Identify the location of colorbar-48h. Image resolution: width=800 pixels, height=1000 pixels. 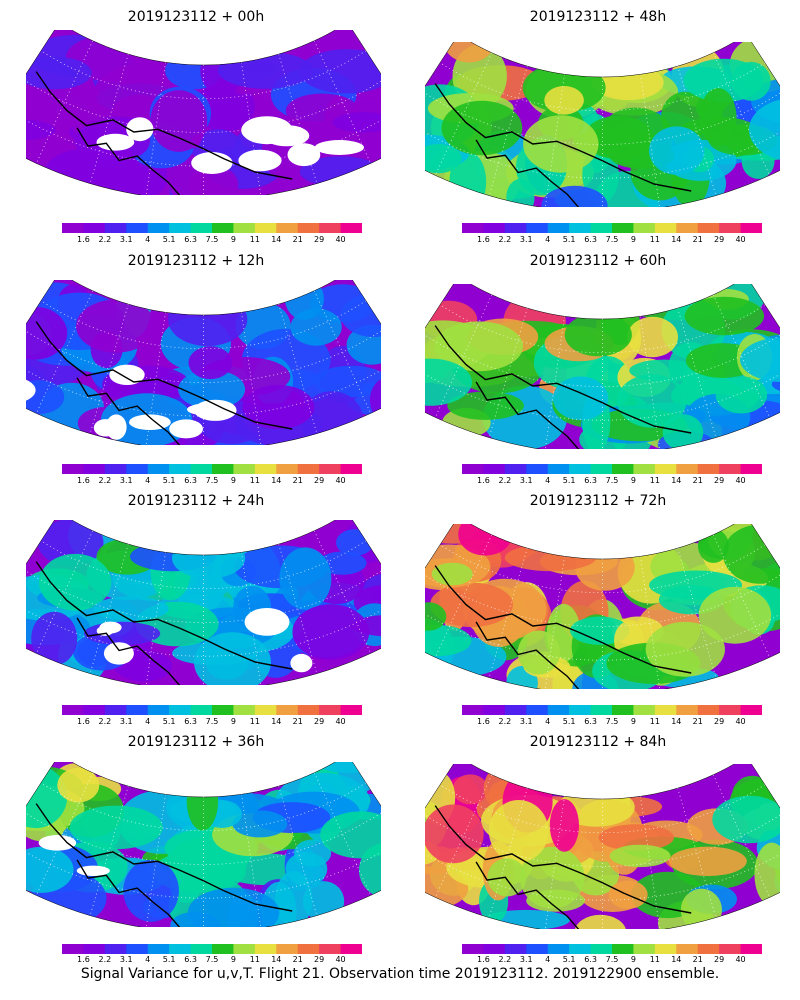
(612, 228).